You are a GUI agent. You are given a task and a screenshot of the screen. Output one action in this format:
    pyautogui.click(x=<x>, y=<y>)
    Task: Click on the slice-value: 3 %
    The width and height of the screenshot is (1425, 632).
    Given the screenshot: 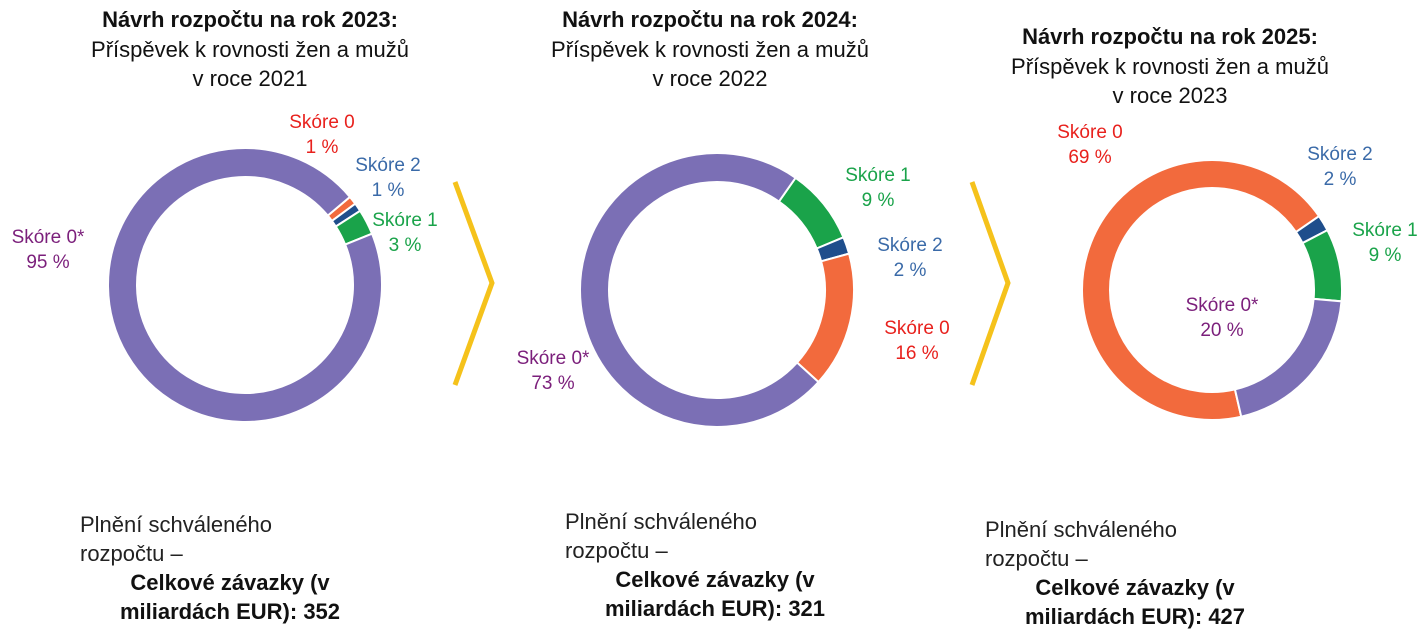 What is the action you would take?
    pyautogui.click(x=405, y=245)
    